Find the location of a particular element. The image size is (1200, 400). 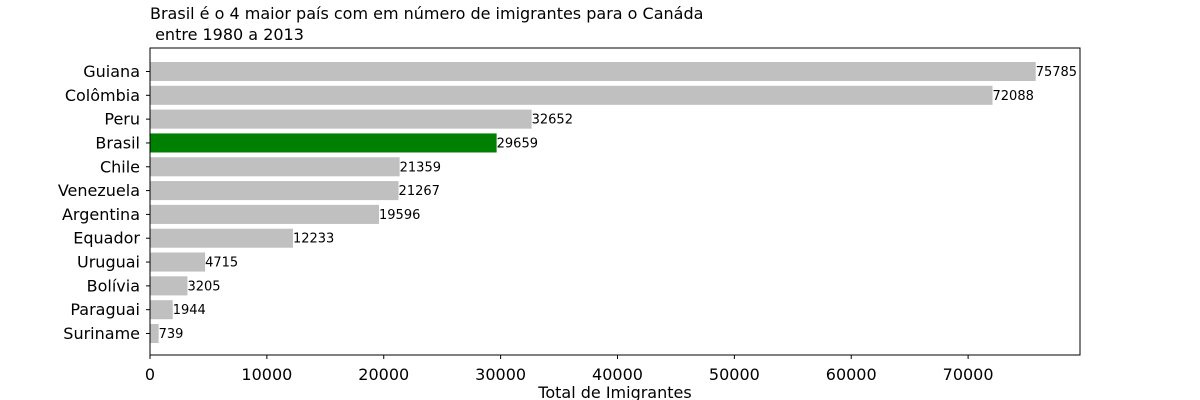

data-label-peru: 32652 is located at coordinates (552, 120).